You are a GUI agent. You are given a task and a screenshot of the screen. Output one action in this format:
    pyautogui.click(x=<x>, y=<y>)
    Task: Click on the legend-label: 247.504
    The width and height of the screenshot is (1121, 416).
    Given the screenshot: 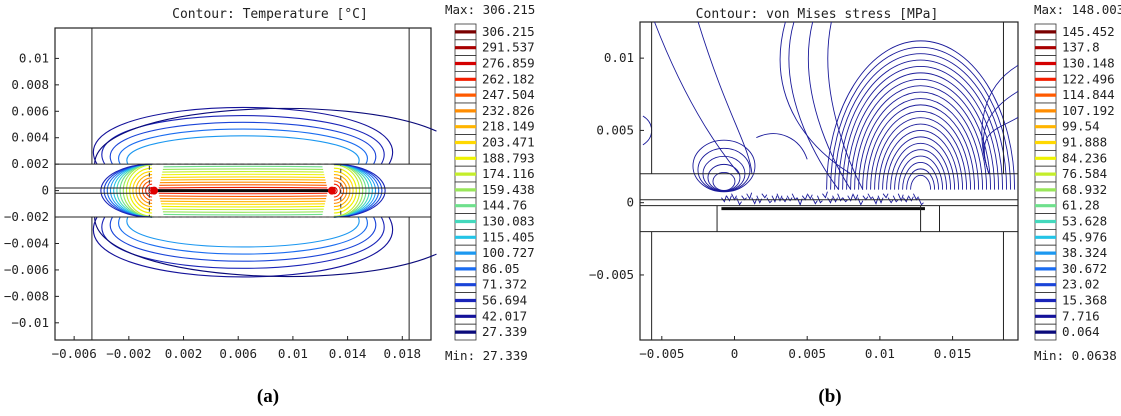 What is the action you would take?
    pyautogui.click(x=508, y=94)
    